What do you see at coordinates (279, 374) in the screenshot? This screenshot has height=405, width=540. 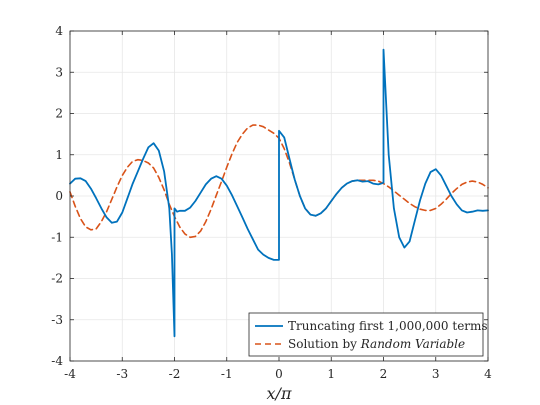 I see `x-tick-label: 0` at bounding box center [279, 374].